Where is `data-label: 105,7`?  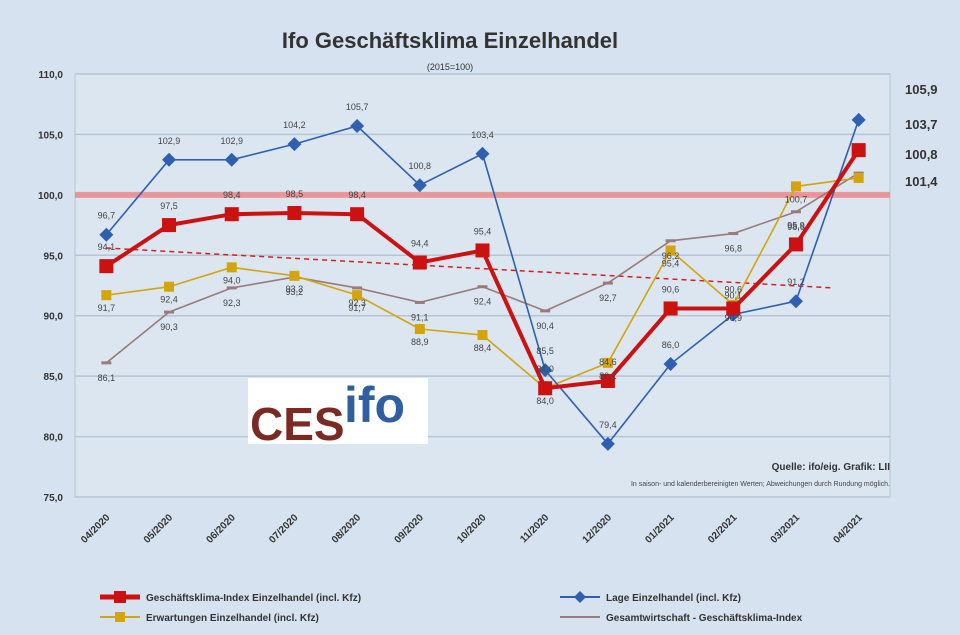 data-label: 105,7 is located at coordinates (357, 107).